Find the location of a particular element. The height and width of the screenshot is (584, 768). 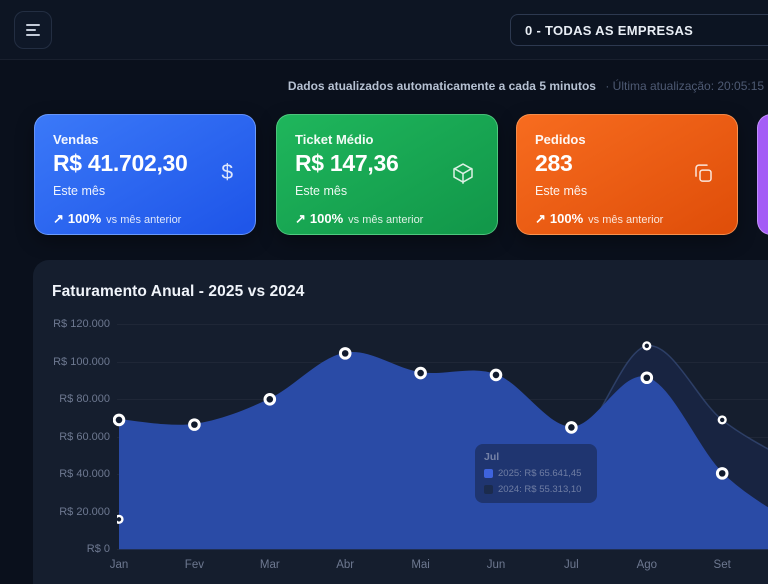

data-point-2025-Jul is located at coordinates (571, 427).